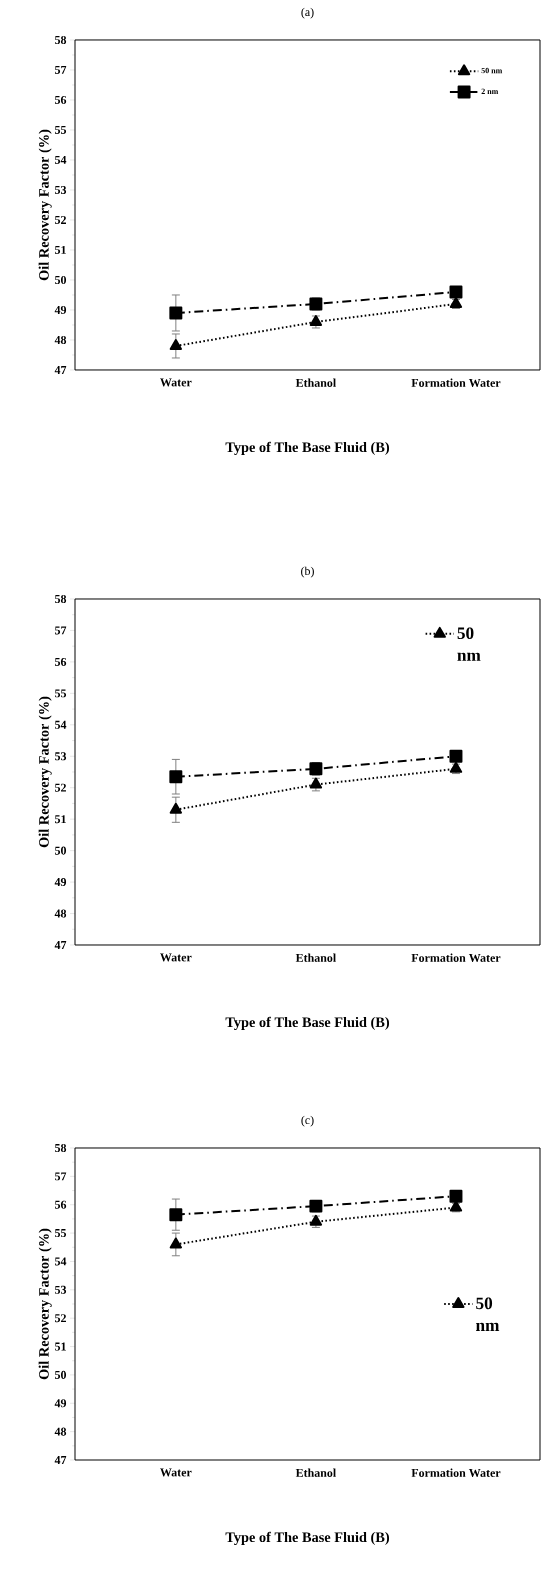 This screenshot has height=1570, width=543. Describe the element at coordinates (307, 13) in the screenshot. I see `chart-title: (a)` at that location.